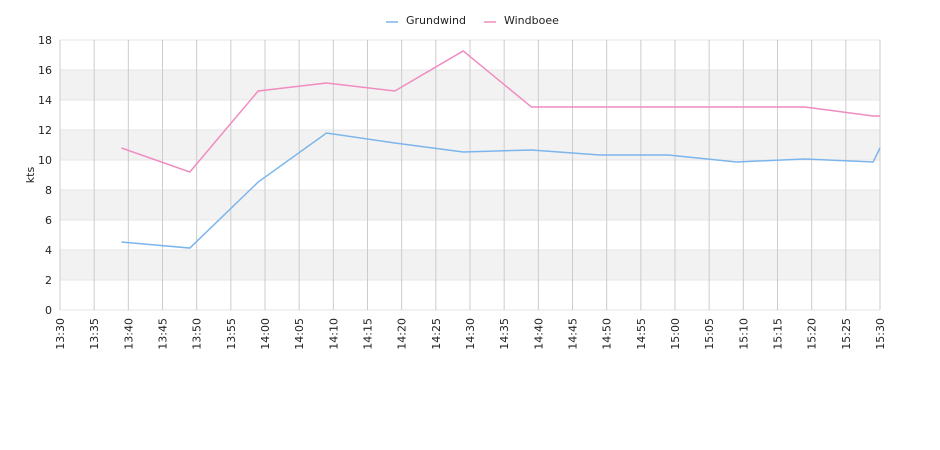 The height and width of the screenshot is (450, 940). Describe the element at coordinates (607, 334) in the screenshot. I see `x-tick-label: 14:50` at that location.